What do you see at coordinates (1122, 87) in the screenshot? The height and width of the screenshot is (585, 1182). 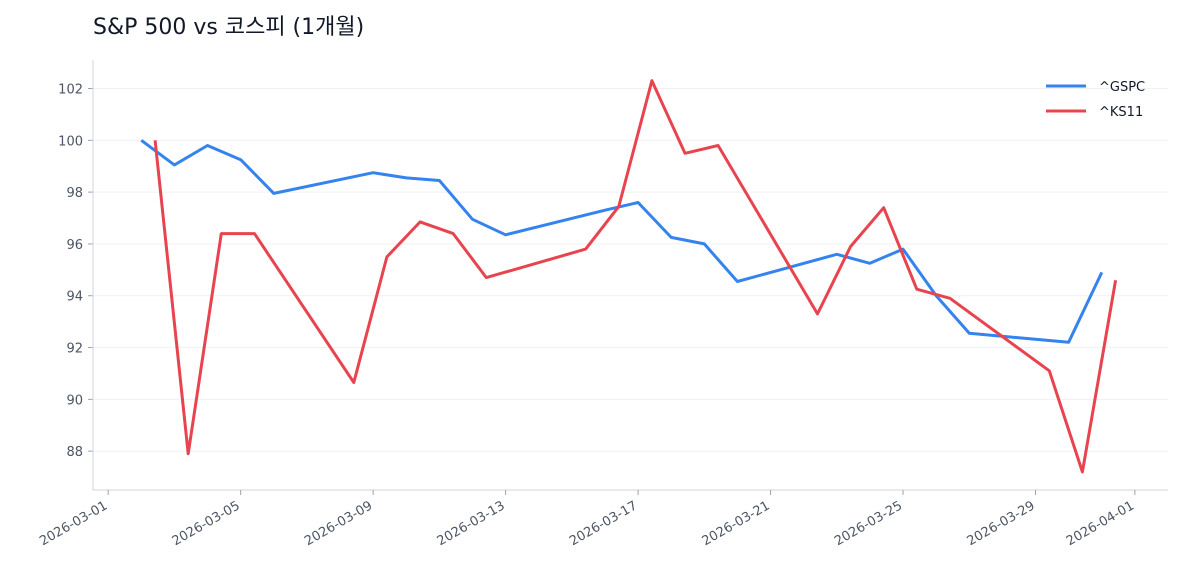 I see `legend-label: ^GSPC` at bounding box center [1122, 87].